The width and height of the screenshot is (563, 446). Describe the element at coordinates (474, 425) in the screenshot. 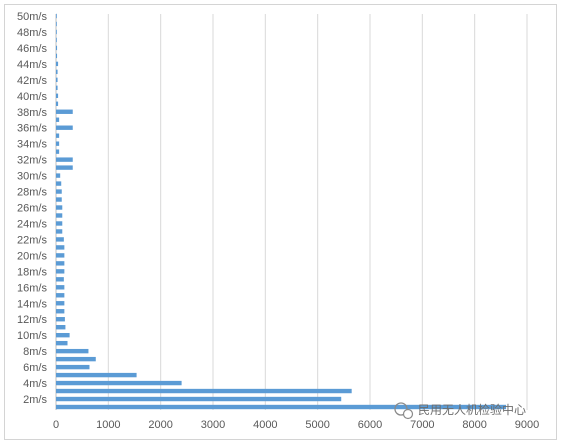

I see `x-tick-label: 8000` at that location.